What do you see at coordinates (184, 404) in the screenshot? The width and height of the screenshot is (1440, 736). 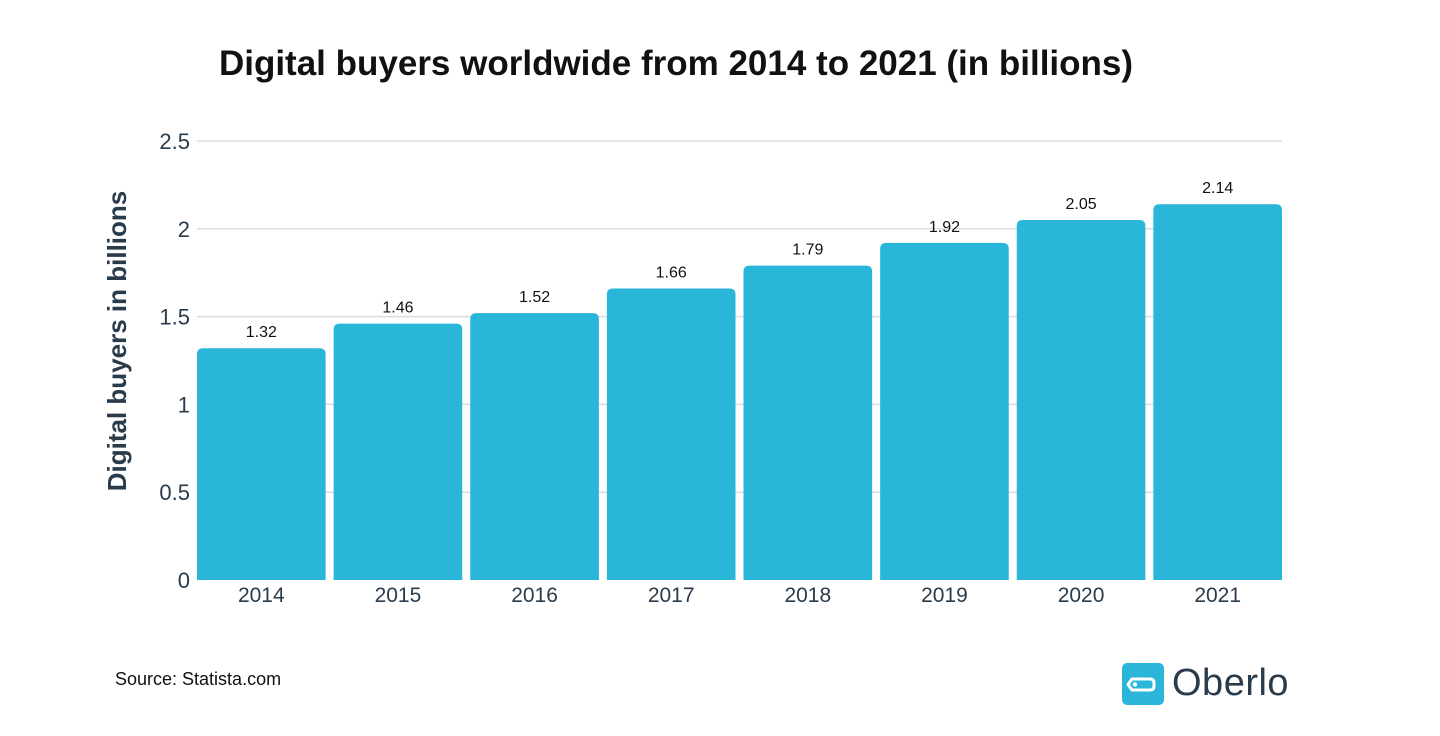 I see `y-tick-label: 1` at bounding box center [184, 404].